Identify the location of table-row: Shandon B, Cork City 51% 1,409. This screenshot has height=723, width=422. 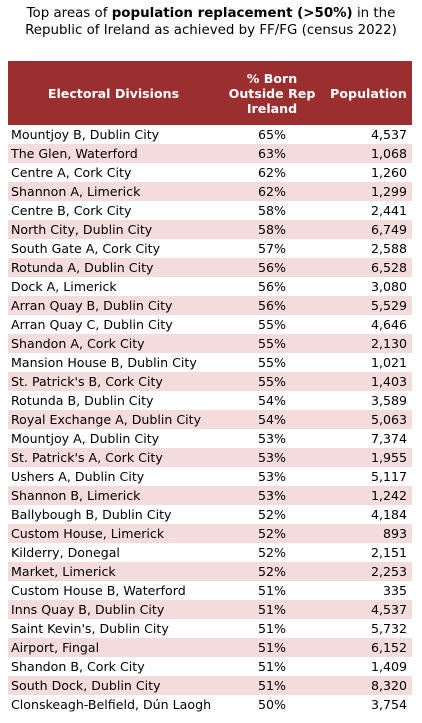
(210, 666).